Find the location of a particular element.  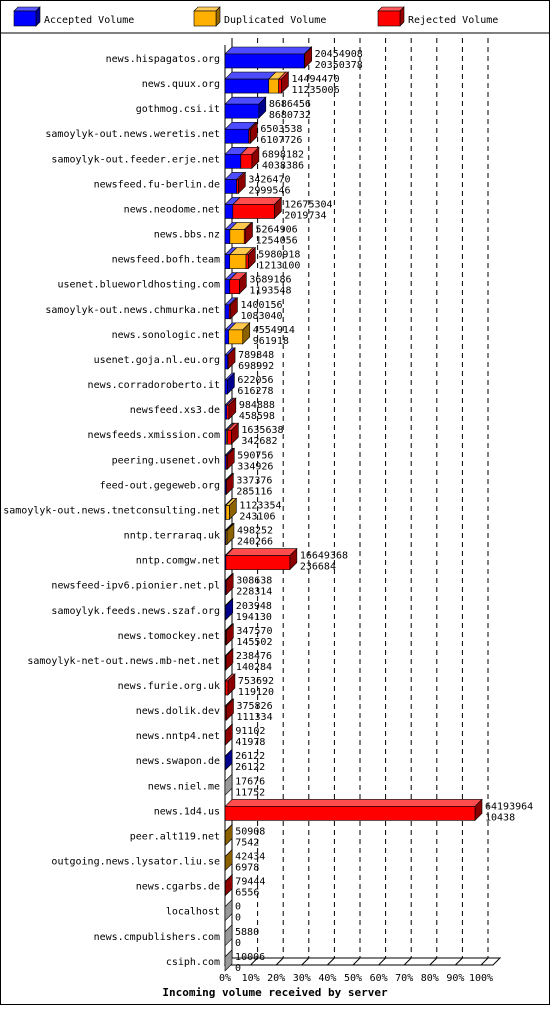

x-tick-label: 100% is located at coordinates (481, 978).